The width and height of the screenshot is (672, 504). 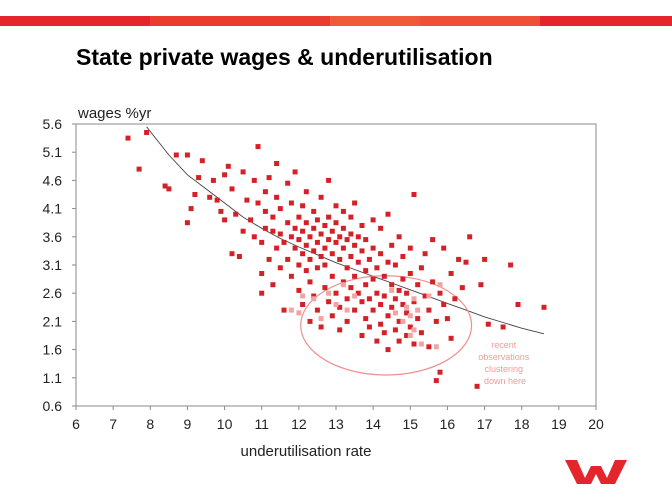 What do you see at coordinates (503, 369) in the screenshot?
I see `annotation-line: clustering` at bounding box center [503, 369].